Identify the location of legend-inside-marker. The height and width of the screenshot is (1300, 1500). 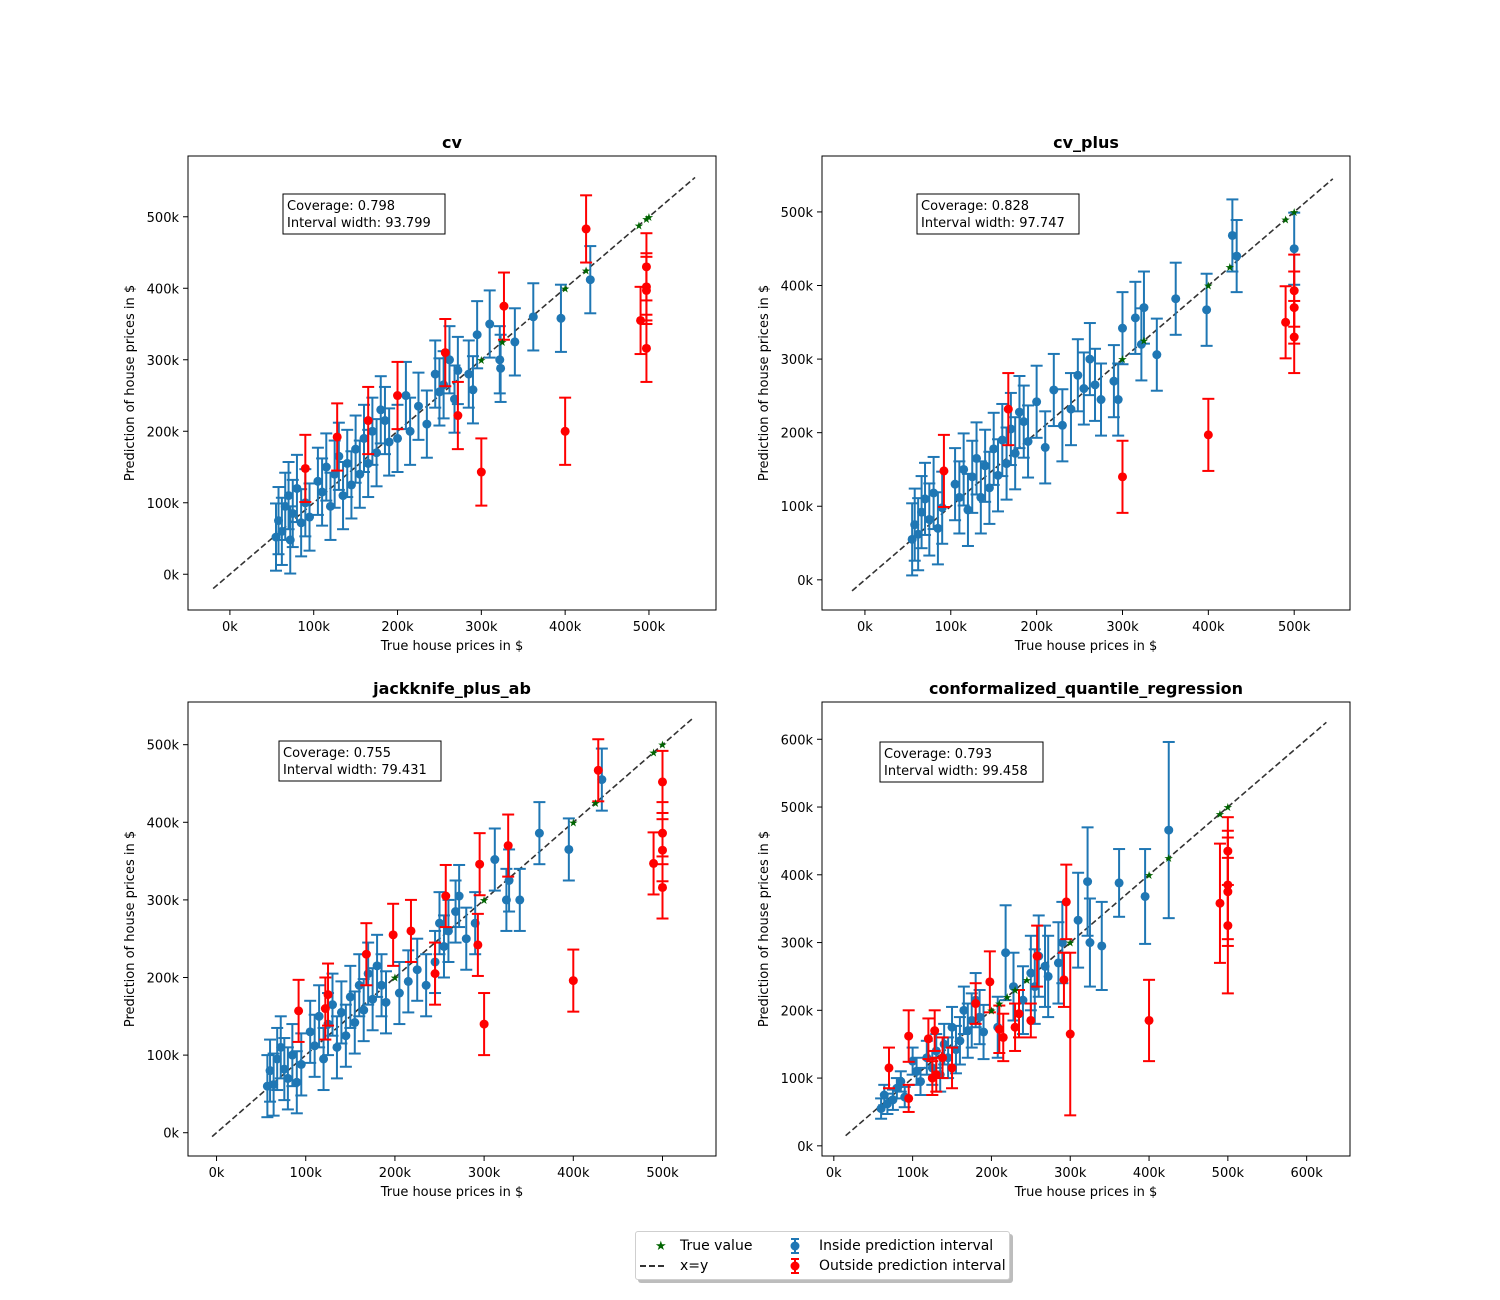
(795, 1246).